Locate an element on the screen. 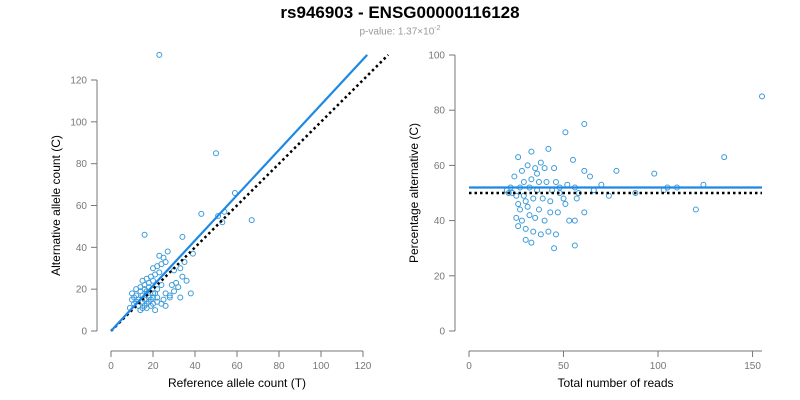 This screenshot has width=800, height=400. p-value-subtitle: p-value: 1.37×10-2 is located at coordinates (400, 31).